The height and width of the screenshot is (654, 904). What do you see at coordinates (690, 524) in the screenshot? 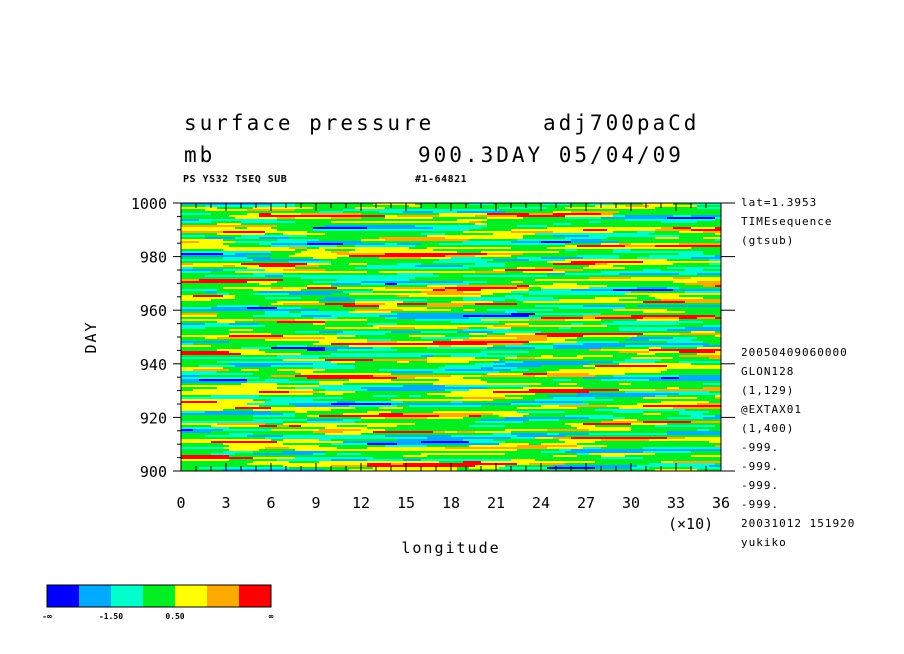
I see `x-multiplier: (×10)` at bounding box center [690, 524].